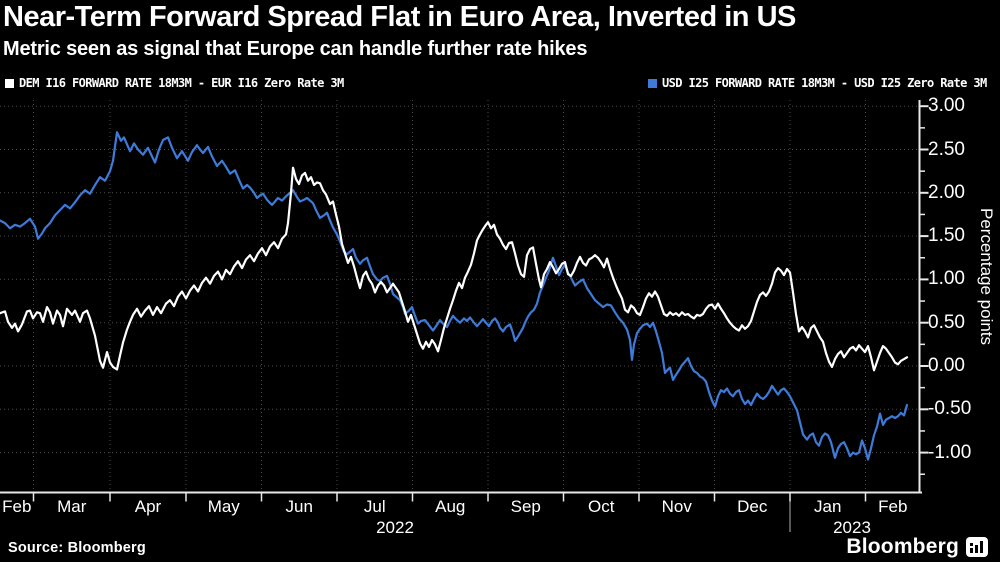  What do you see at coordinates (946, 149) in the screenshot?
I see `y-tick-label: 2.50` at bounding box center [946, 149].